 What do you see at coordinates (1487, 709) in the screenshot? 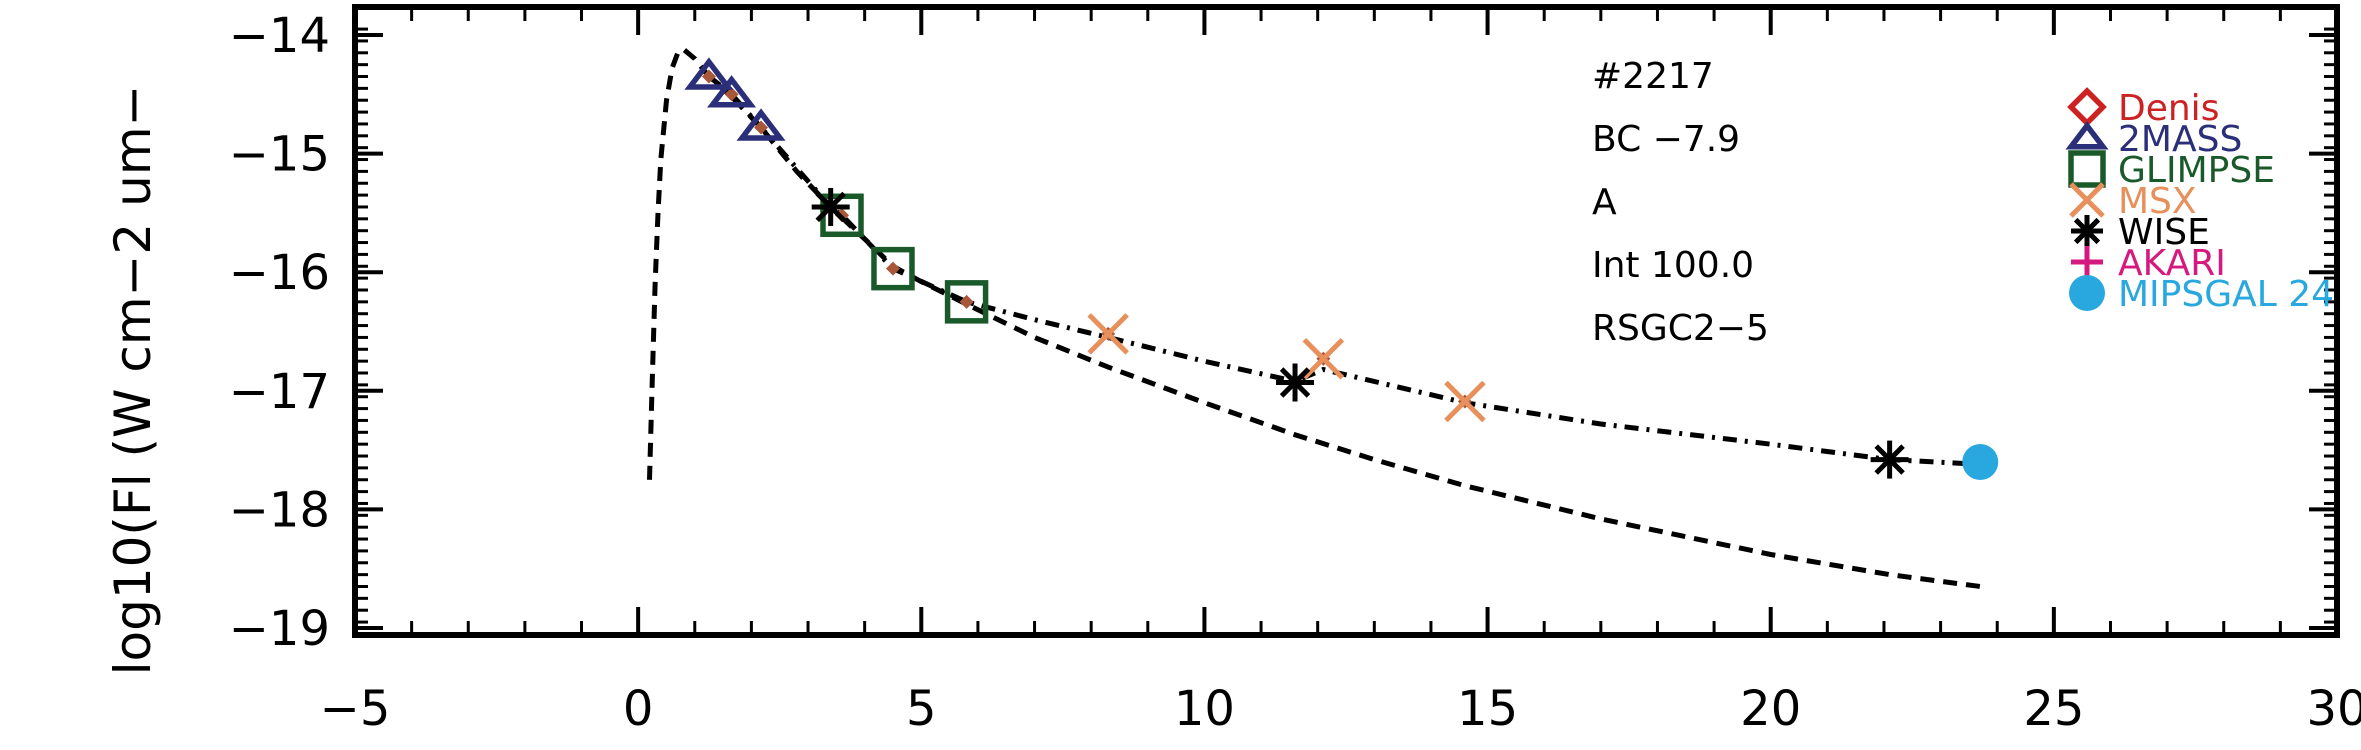
I see `x-tick-label: 15` at bounding box center [1487, 709].